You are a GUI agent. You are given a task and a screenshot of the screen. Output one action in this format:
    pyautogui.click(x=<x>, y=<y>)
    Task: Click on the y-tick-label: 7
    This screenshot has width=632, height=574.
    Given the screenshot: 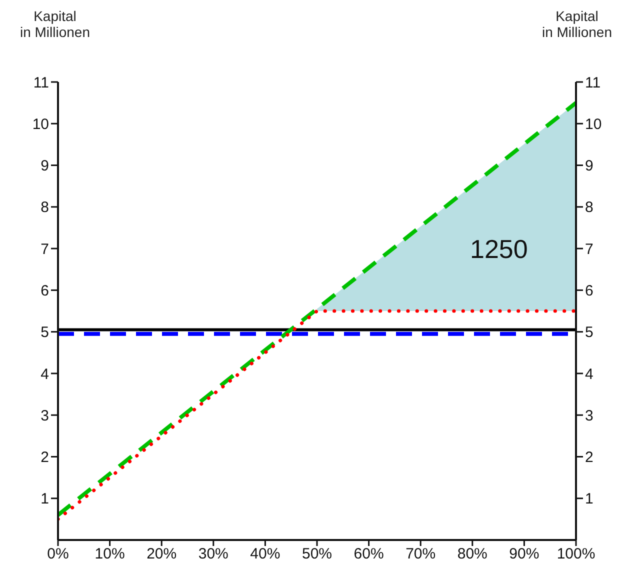 What is the action you would take?
    pyautogui.click(x=44, y=249)
    